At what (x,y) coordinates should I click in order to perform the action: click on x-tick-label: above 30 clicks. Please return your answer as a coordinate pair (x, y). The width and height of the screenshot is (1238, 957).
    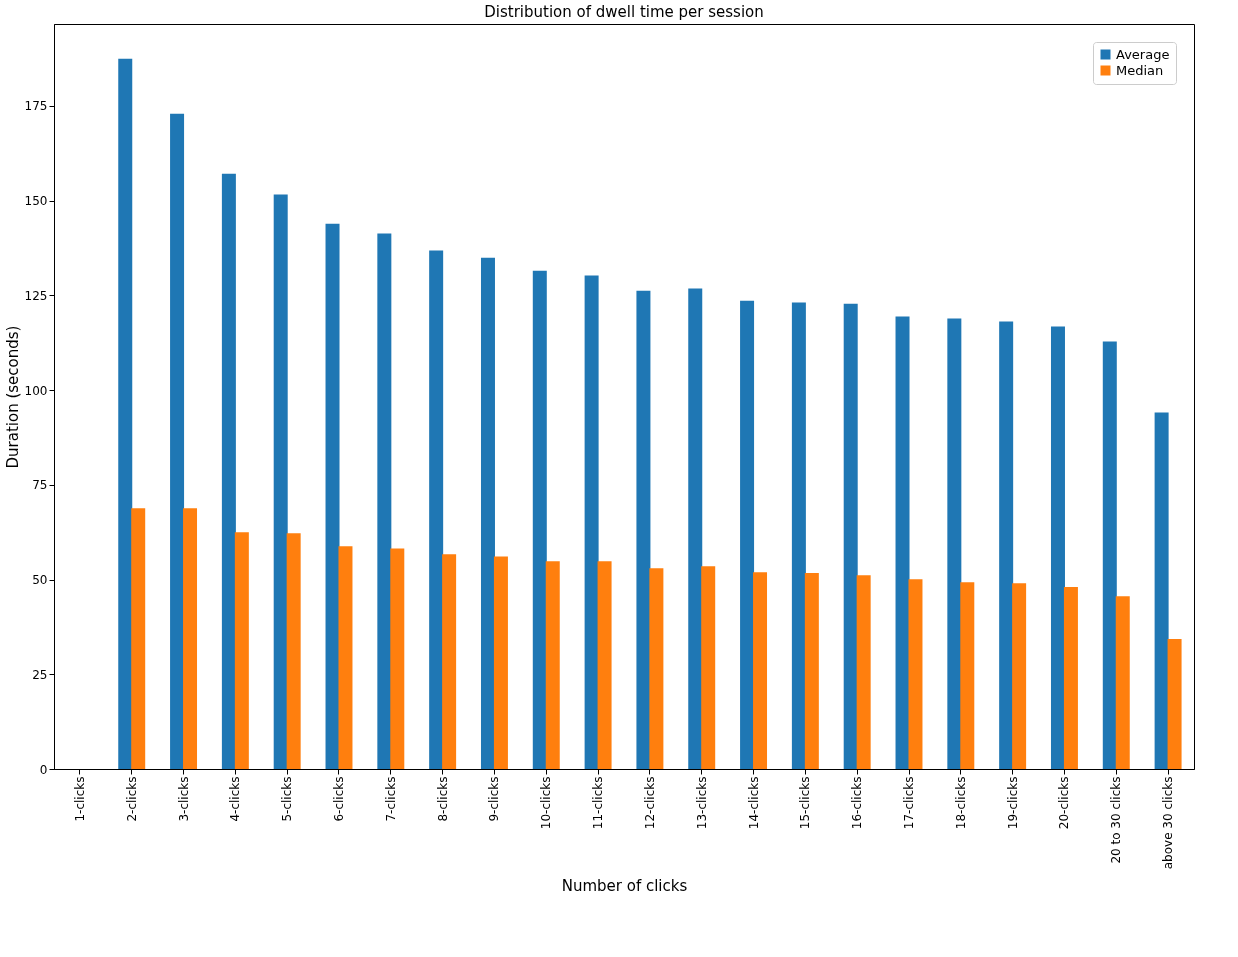
    Looking at the image, I should click on (1168, 823).